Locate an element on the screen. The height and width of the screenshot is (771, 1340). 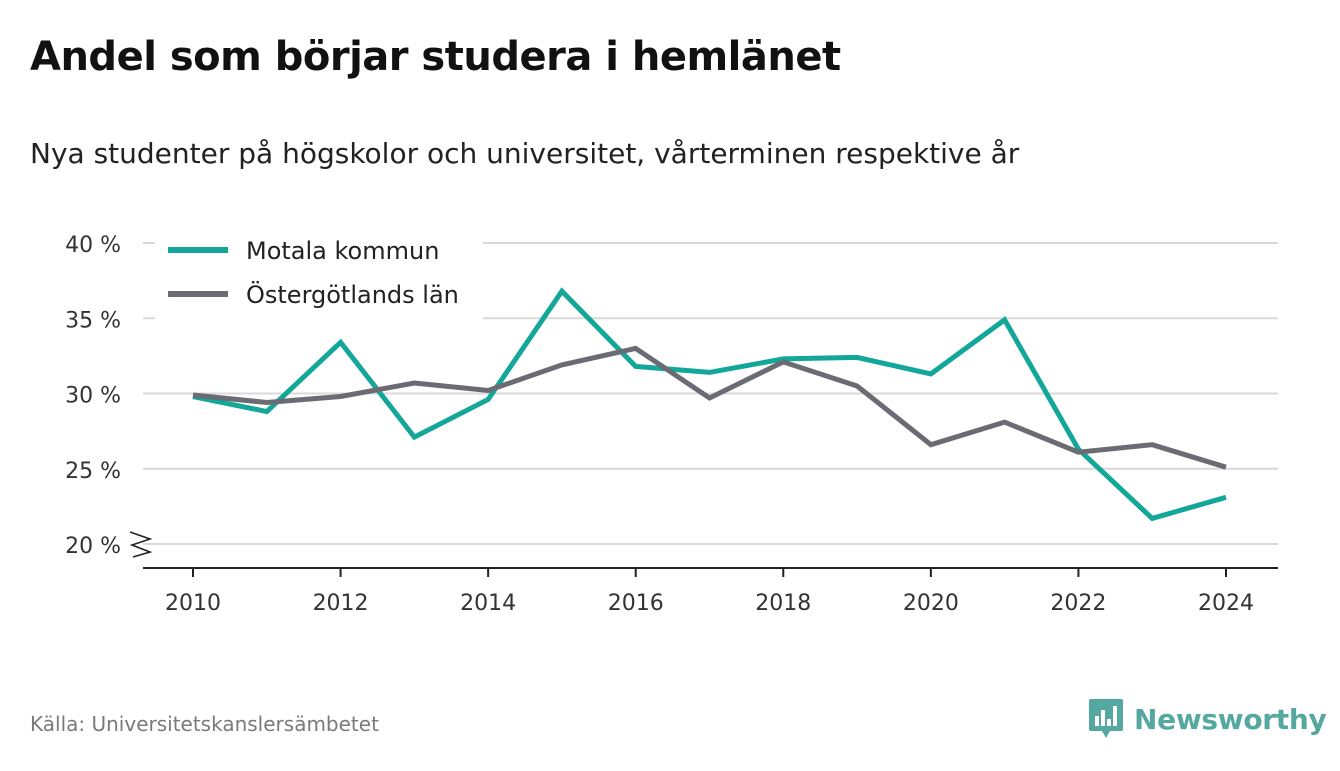
legend-label: Östergötlands län is located at coordinates (352, 294).